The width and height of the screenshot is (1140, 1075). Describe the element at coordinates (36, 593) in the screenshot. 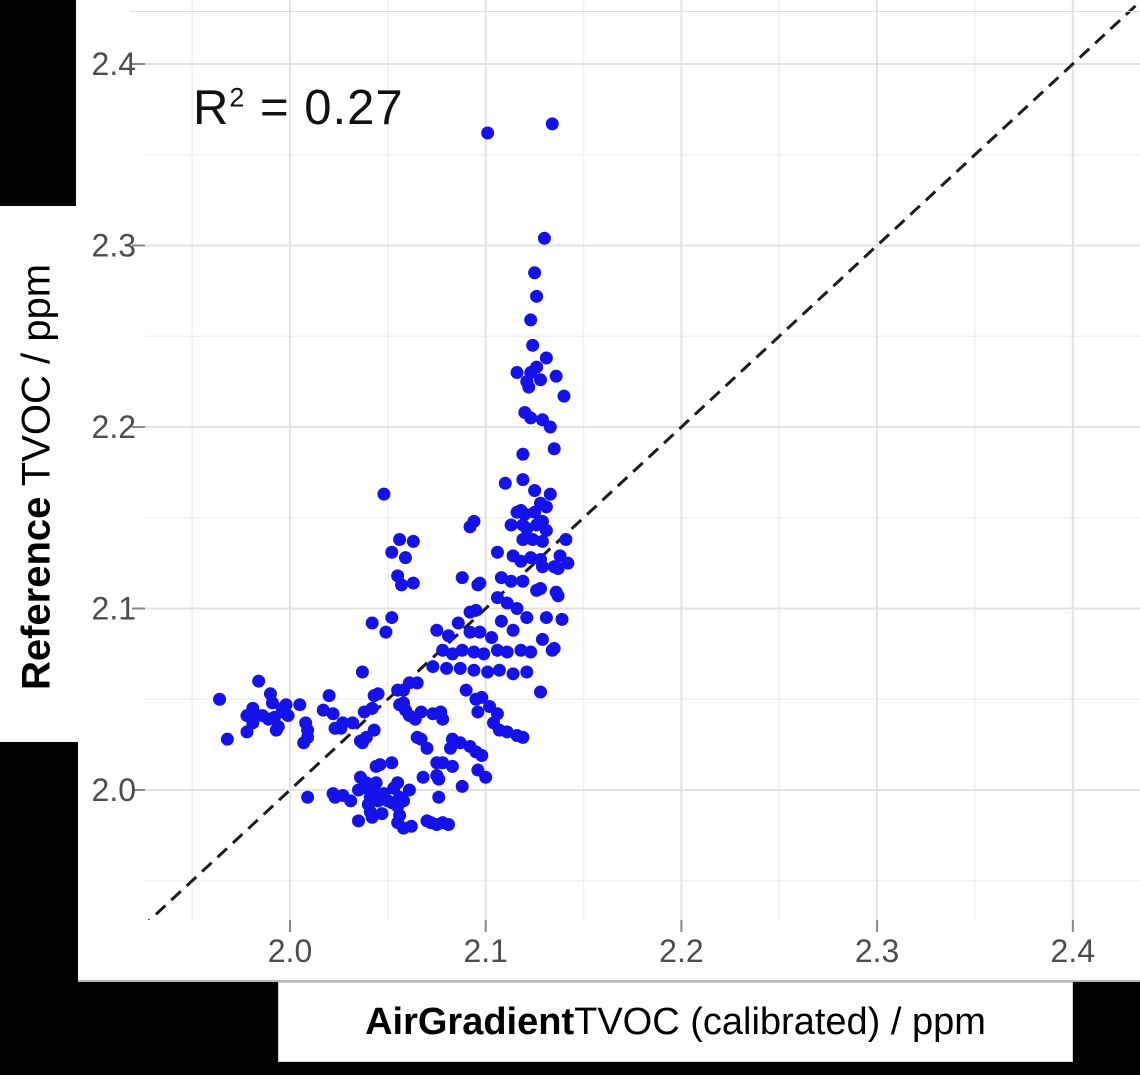

I see `y-axis-title-bold: Reference` at that location.